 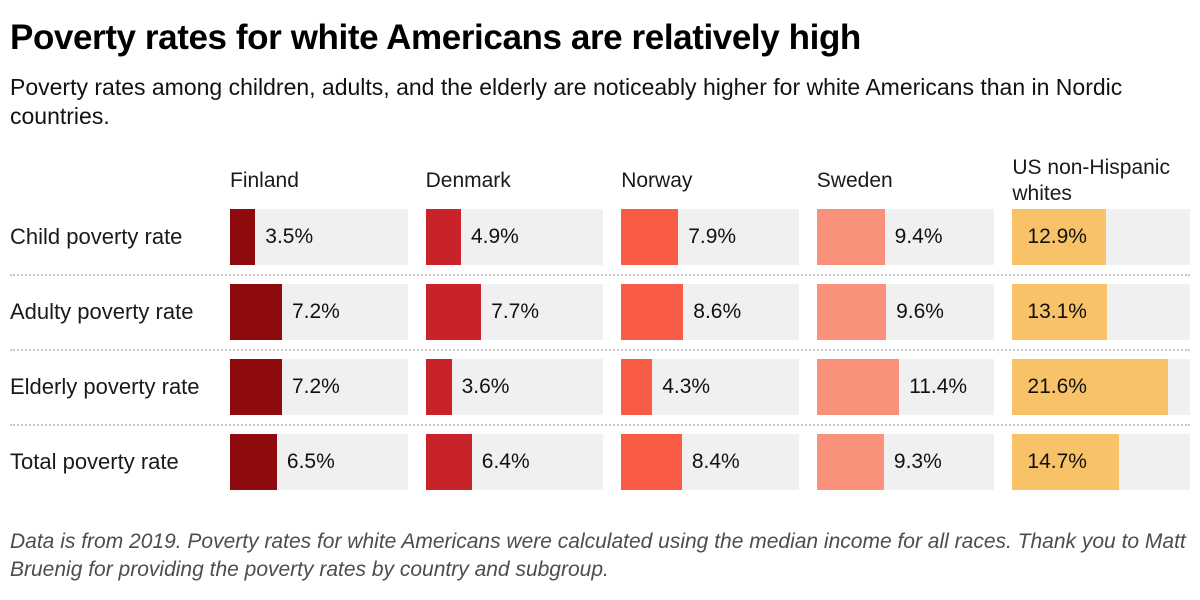 I want to click on bar-track: 3.5%, so click(x=319, y=236).